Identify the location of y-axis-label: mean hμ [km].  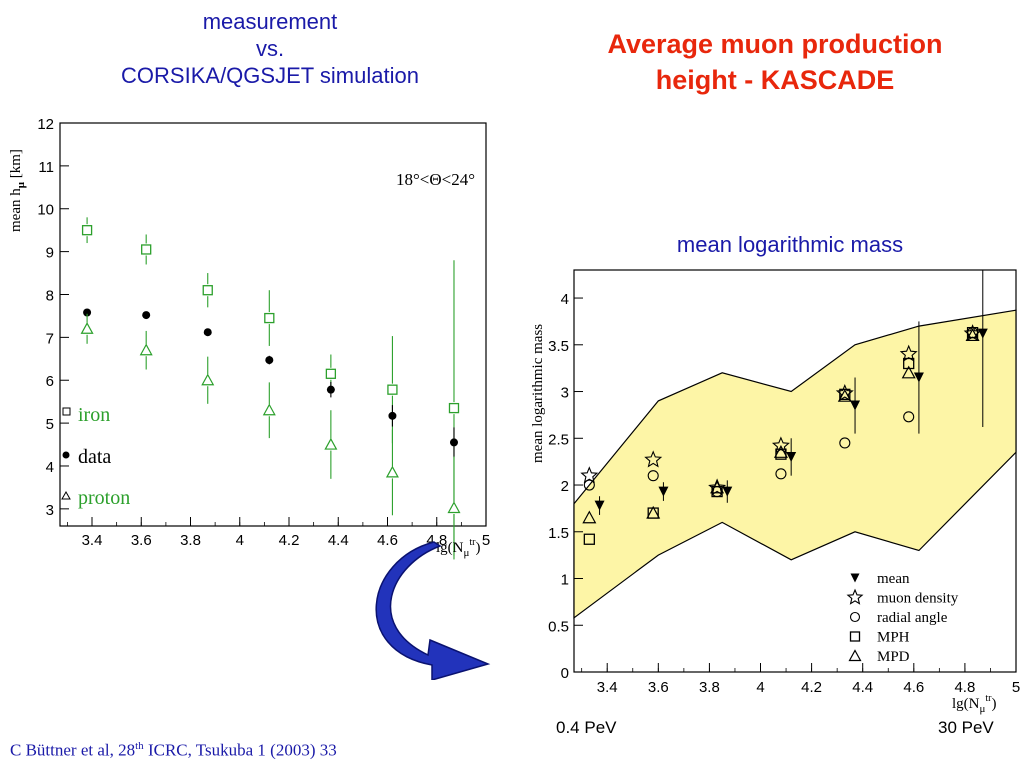
(17, 190).